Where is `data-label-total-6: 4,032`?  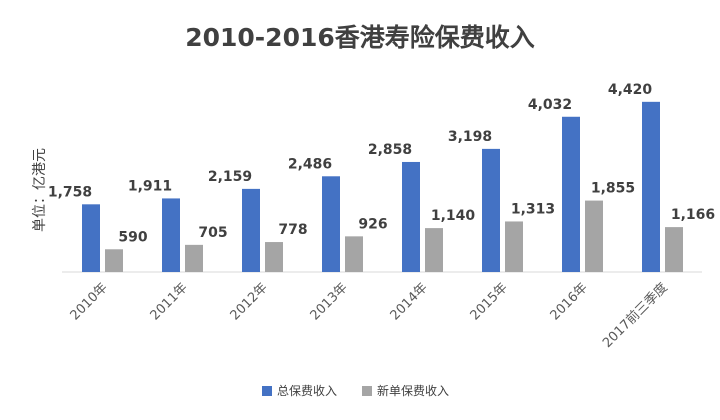 data-label-total-6: 4,032 is located at coordinates (550, 105).